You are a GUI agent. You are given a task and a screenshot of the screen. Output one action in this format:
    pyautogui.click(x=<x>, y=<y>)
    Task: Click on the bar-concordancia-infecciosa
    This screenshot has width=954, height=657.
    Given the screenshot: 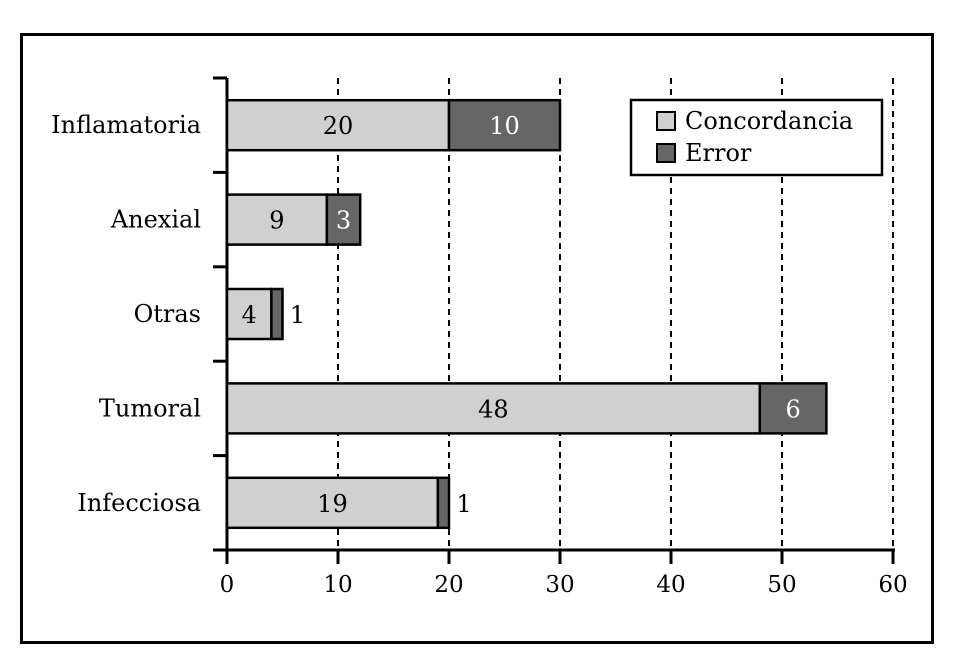 What is the action you would take?
    pyautogui.click(x=332, y=503)
    